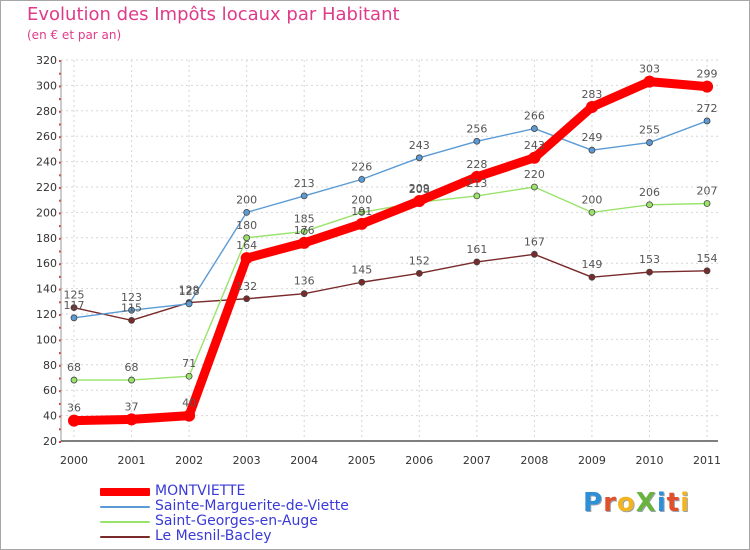  I want to click on data-label: 145, so click(361, 269).